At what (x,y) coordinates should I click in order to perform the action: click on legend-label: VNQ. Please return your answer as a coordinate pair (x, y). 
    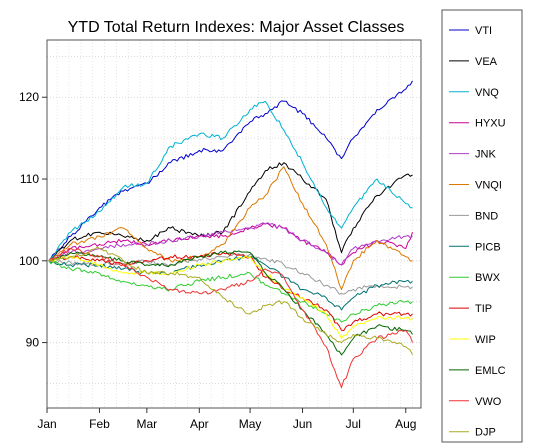
    Looking at the image, I should click on (487, 93).